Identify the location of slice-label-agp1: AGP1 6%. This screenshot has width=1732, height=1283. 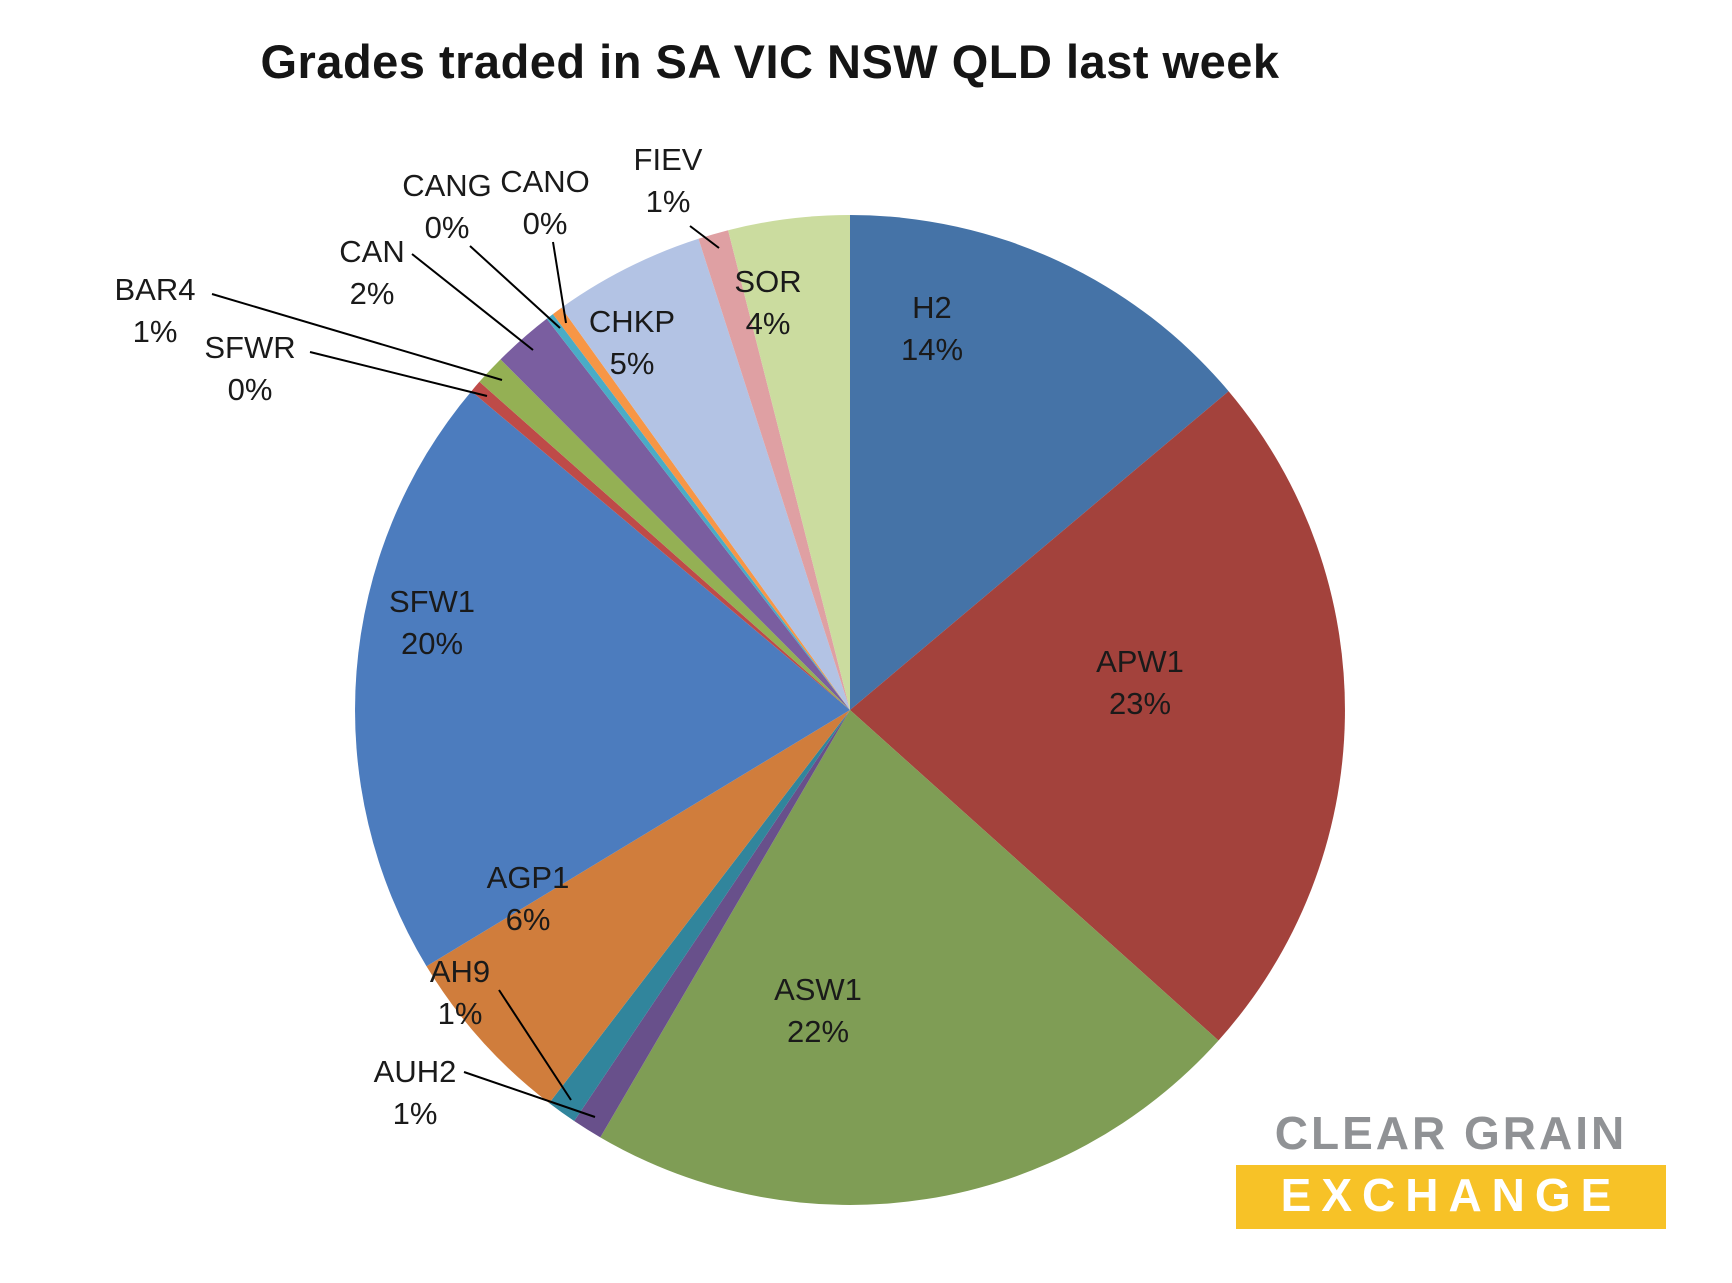
(528, 898).